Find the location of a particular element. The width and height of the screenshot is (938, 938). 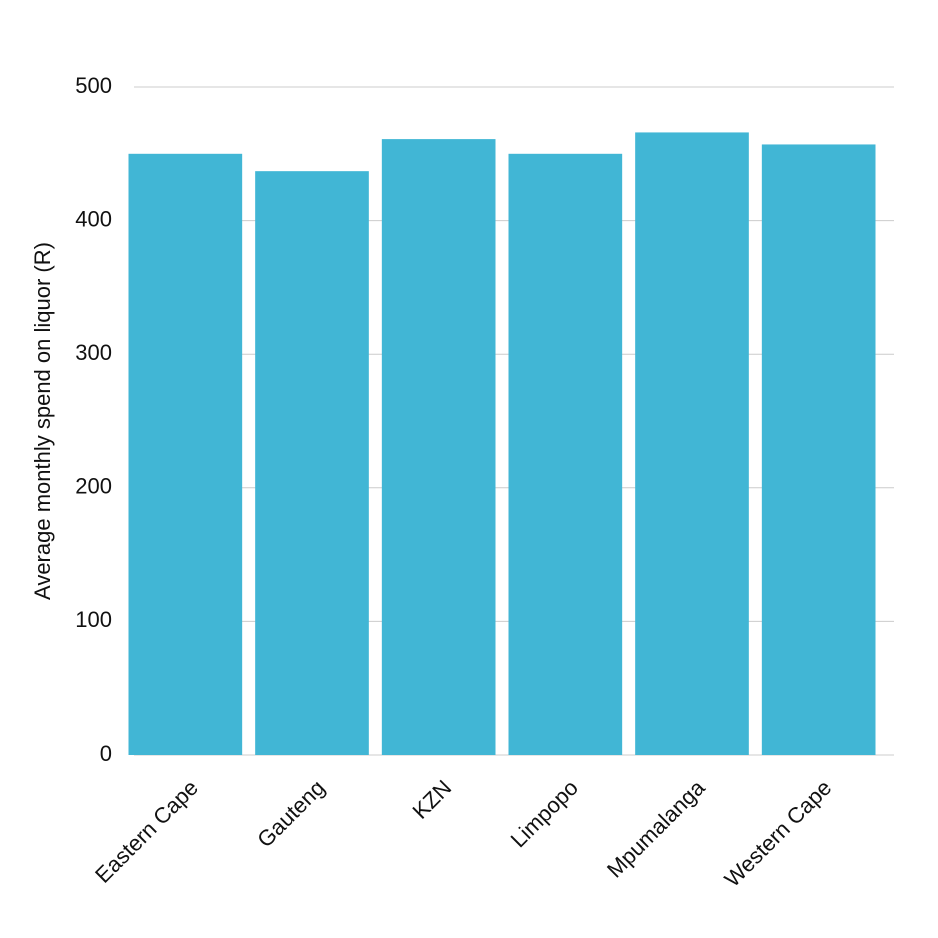

x-tick-label: Limpopo is located at coordinates (544, 813).